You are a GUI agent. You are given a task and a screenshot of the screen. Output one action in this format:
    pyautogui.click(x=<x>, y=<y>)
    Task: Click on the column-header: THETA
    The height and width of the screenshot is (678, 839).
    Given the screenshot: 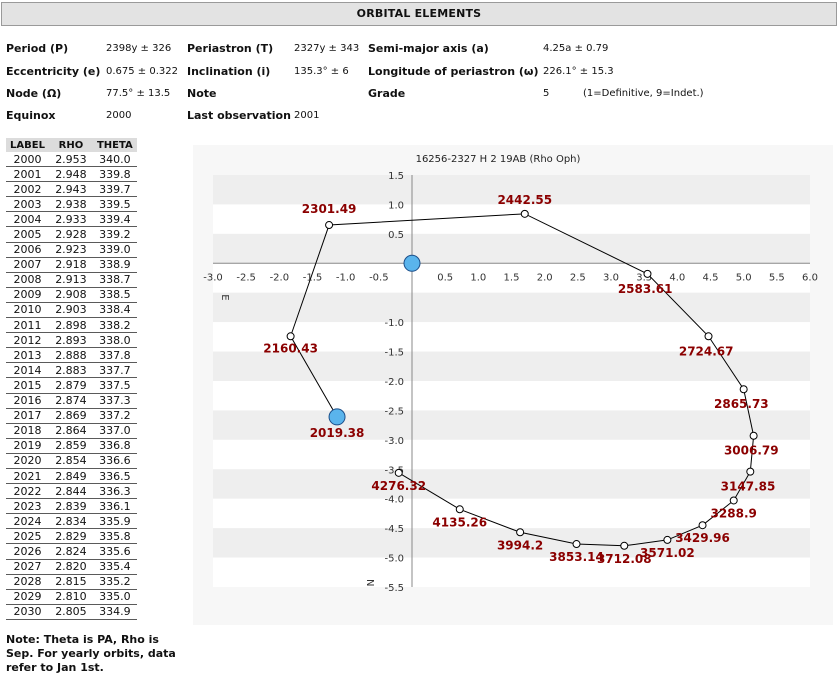 What is the action you would take?
    pyautogui.click(x=114, y=145)
    